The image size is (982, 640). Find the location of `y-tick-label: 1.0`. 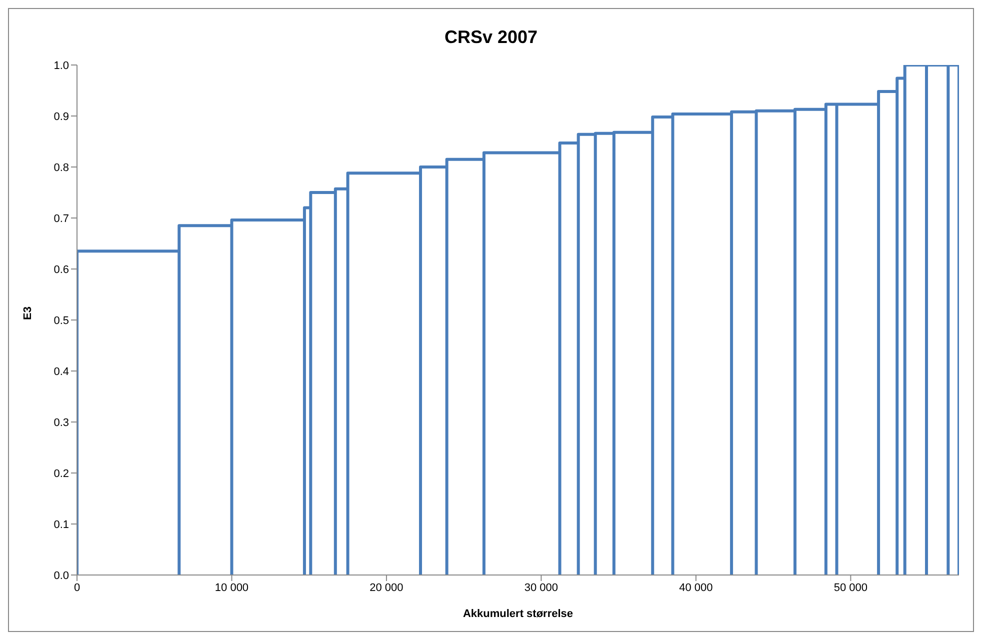

y-tick-label: 1.0 is located at coordinates (61, 66).